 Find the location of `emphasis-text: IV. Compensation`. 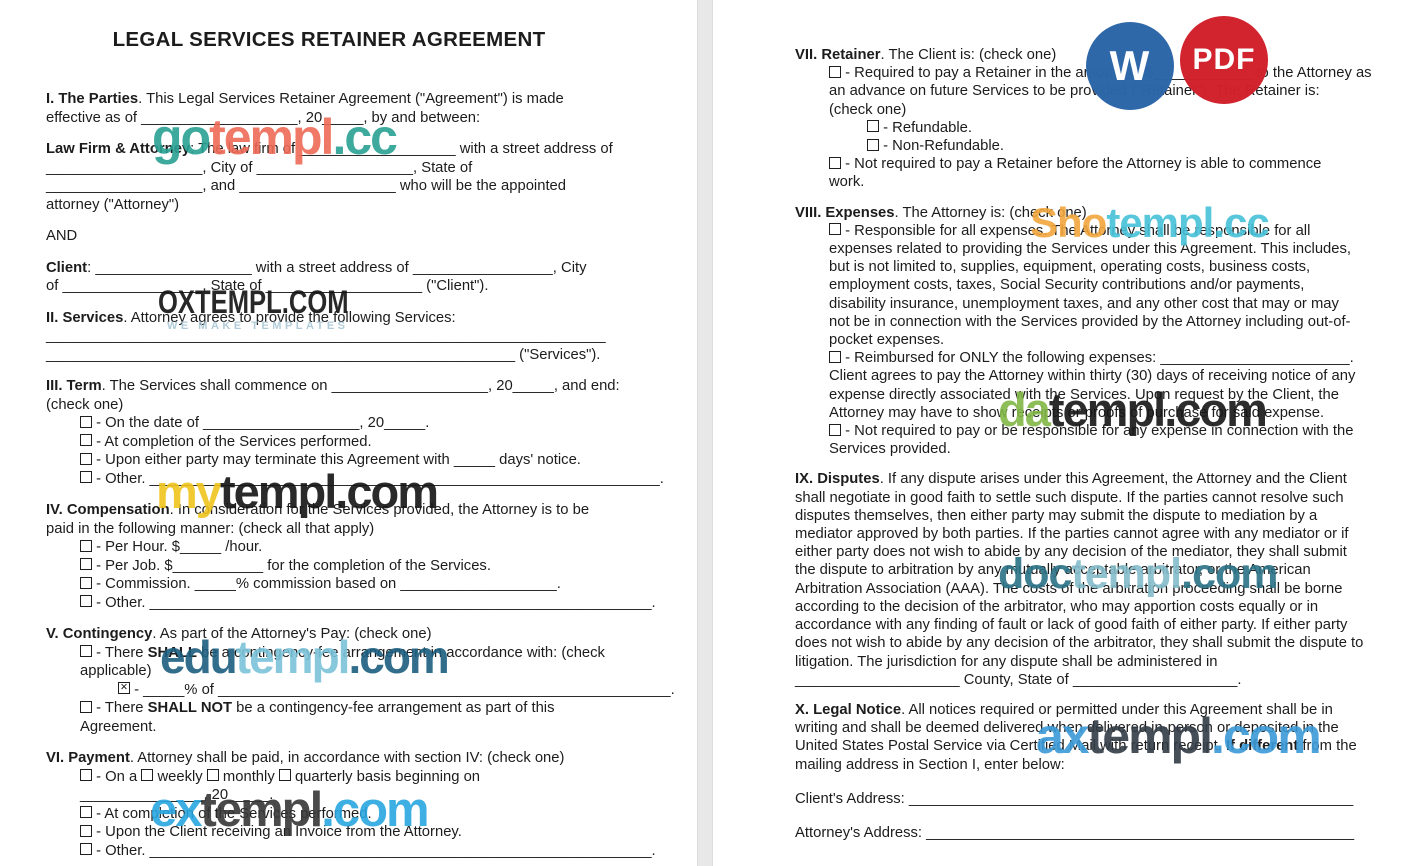

emphasis-text: IV. Compensation is located at coordinates (108, 510).